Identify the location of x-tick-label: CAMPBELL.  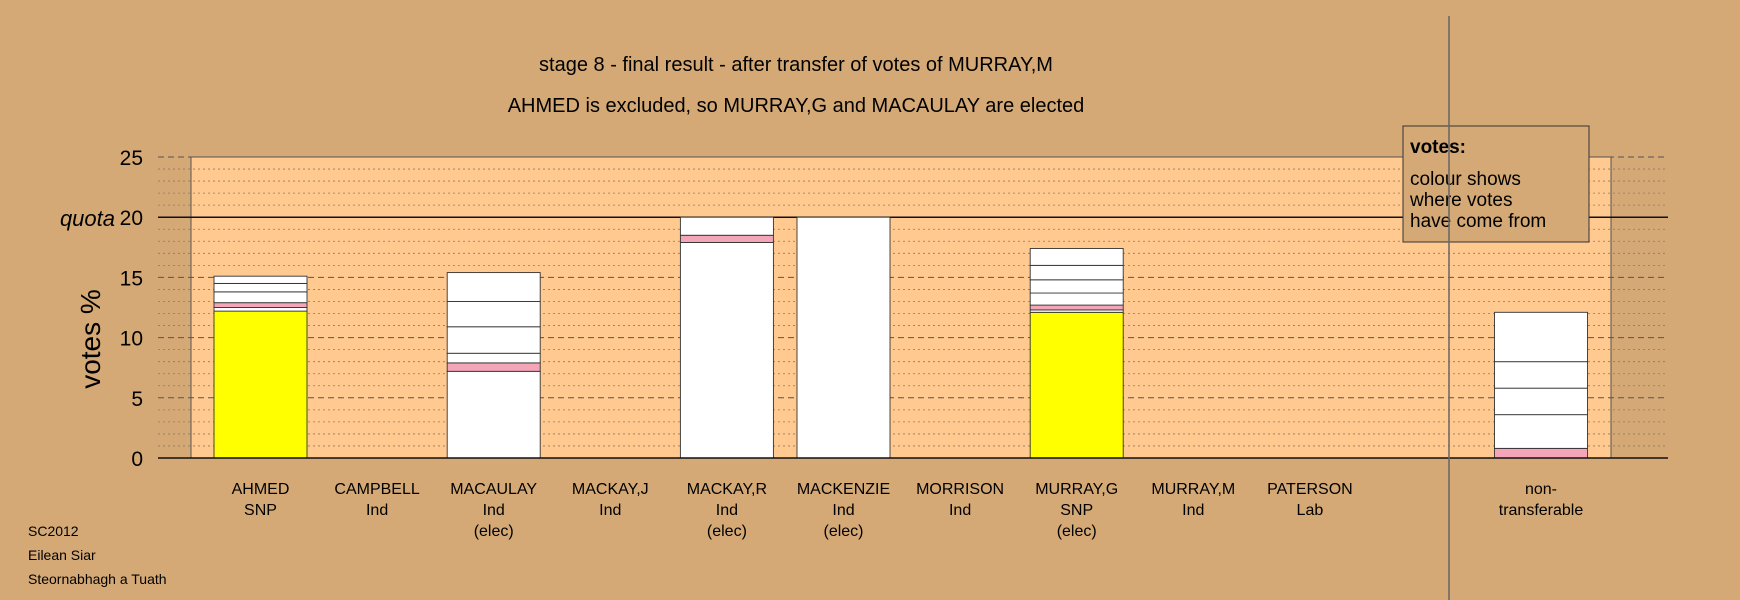
(376, 489).